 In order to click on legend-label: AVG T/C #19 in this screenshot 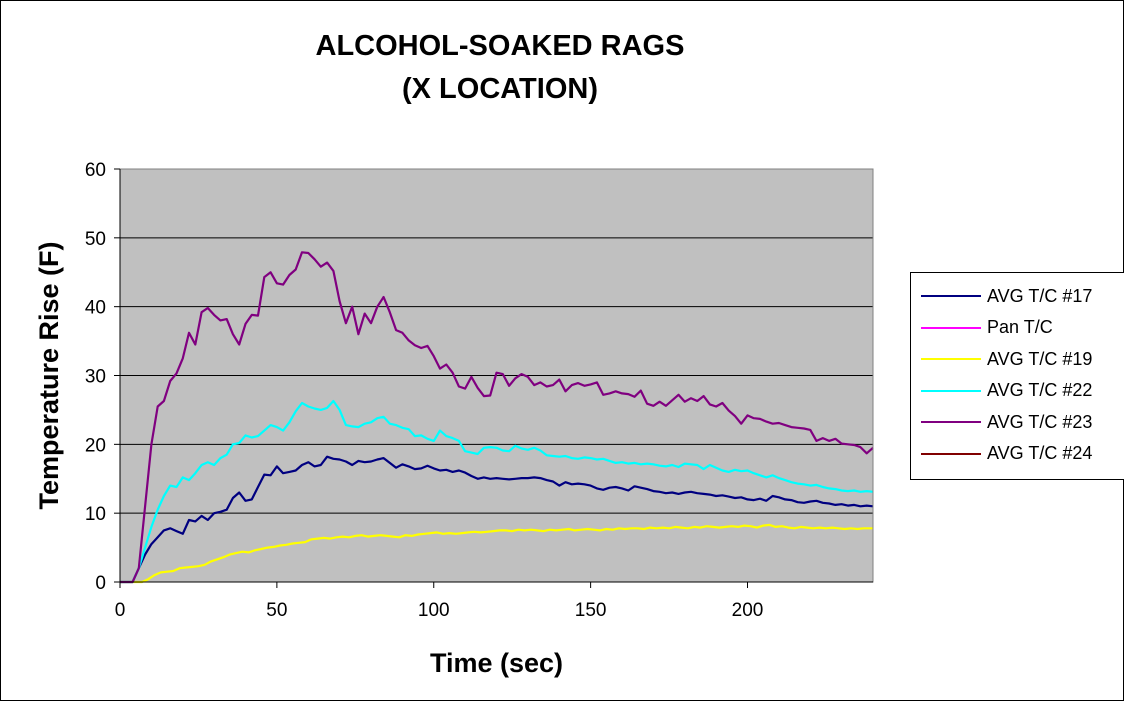, I will do `click(1040, 358)`.